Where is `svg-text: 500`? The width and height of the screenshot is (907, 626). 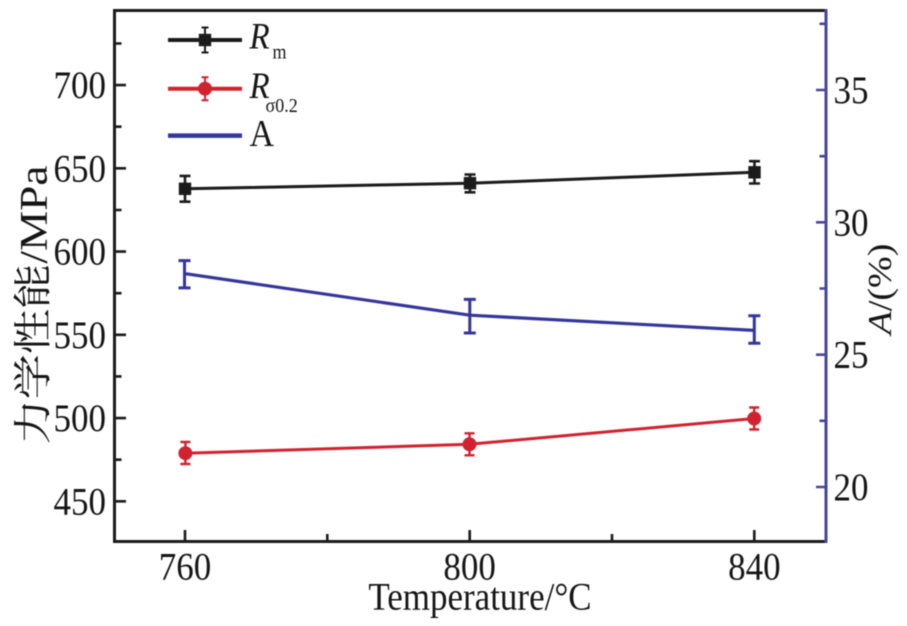 svg-text: 500 is located at coordinates (80, 418).